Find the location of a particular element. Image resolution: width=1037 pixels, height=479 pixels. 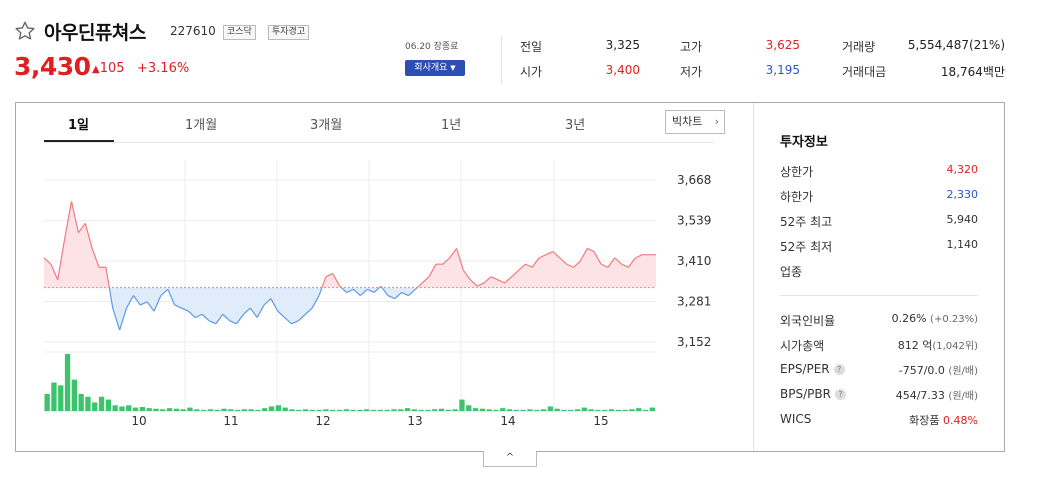

tab-1y: 1년 is located at coordinates (451, 125).